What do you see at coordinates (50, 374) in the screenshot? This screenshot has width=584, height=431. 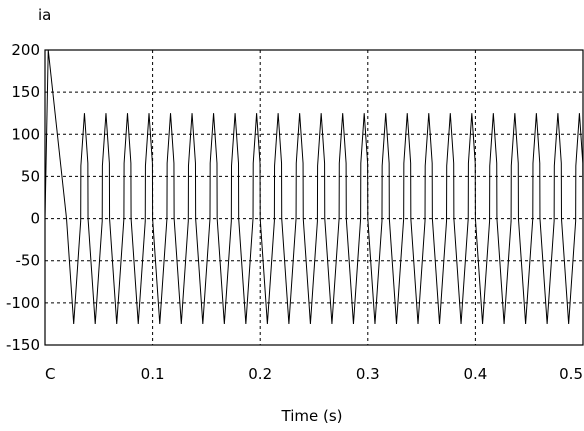 I see `x-tick-label-0: C` at bounding box center [50, 374].